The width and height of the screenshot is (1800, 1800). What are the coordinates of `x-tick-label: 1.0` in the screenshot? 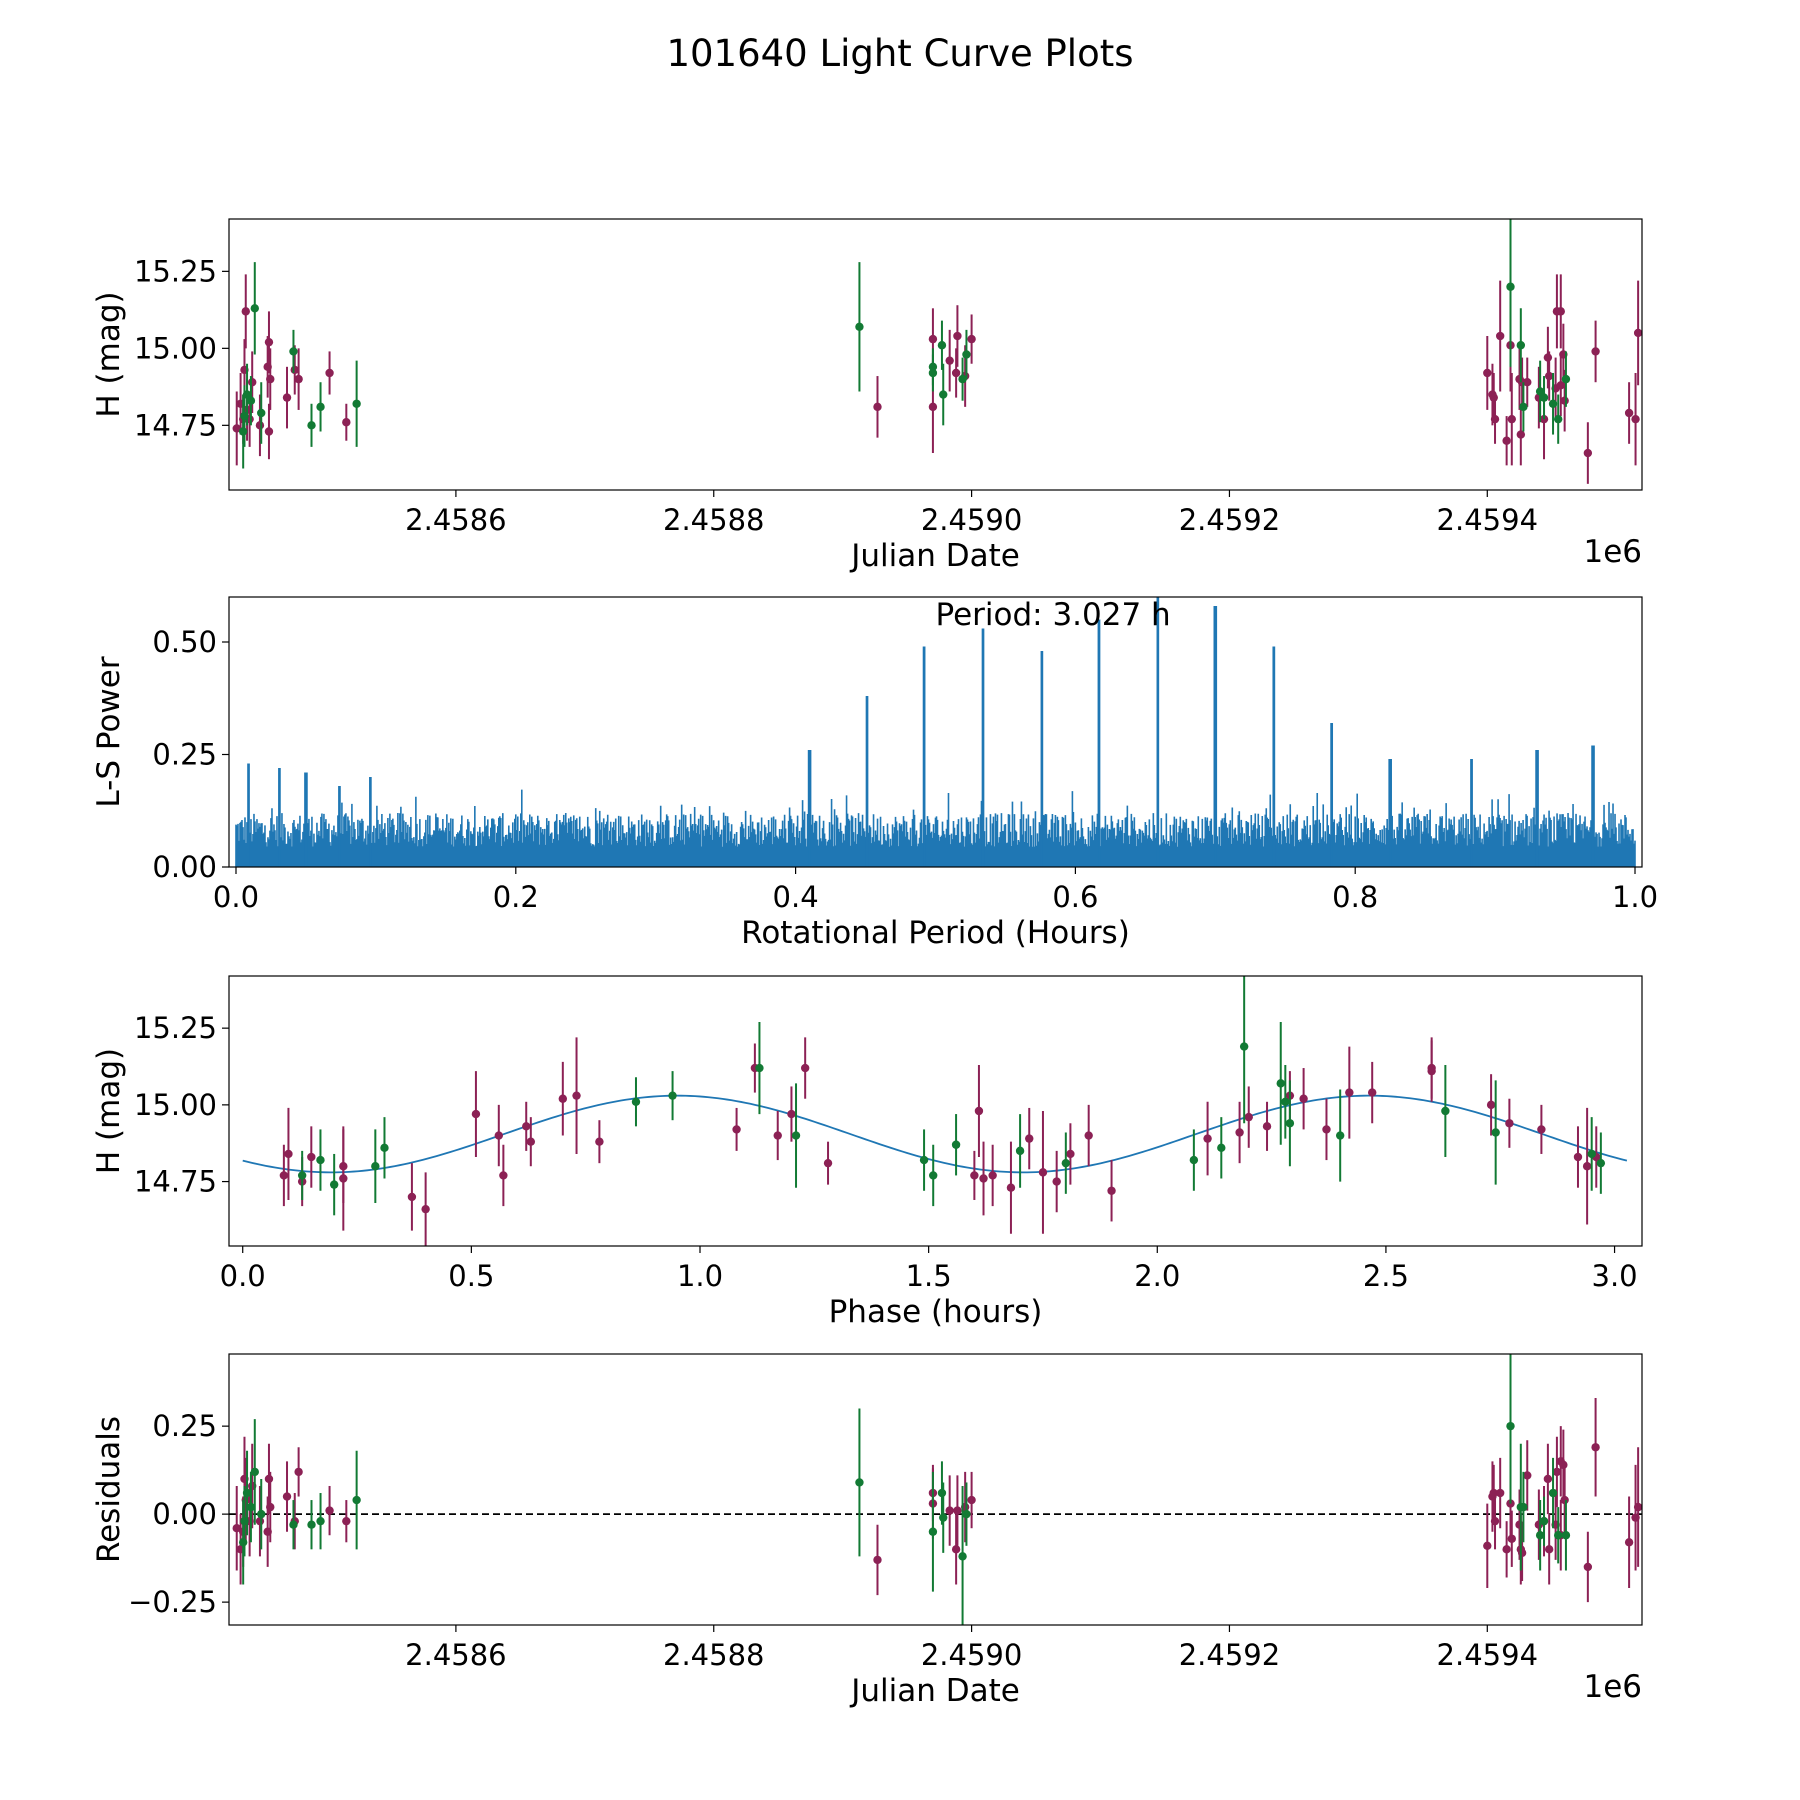 It's located at (1635, 897).